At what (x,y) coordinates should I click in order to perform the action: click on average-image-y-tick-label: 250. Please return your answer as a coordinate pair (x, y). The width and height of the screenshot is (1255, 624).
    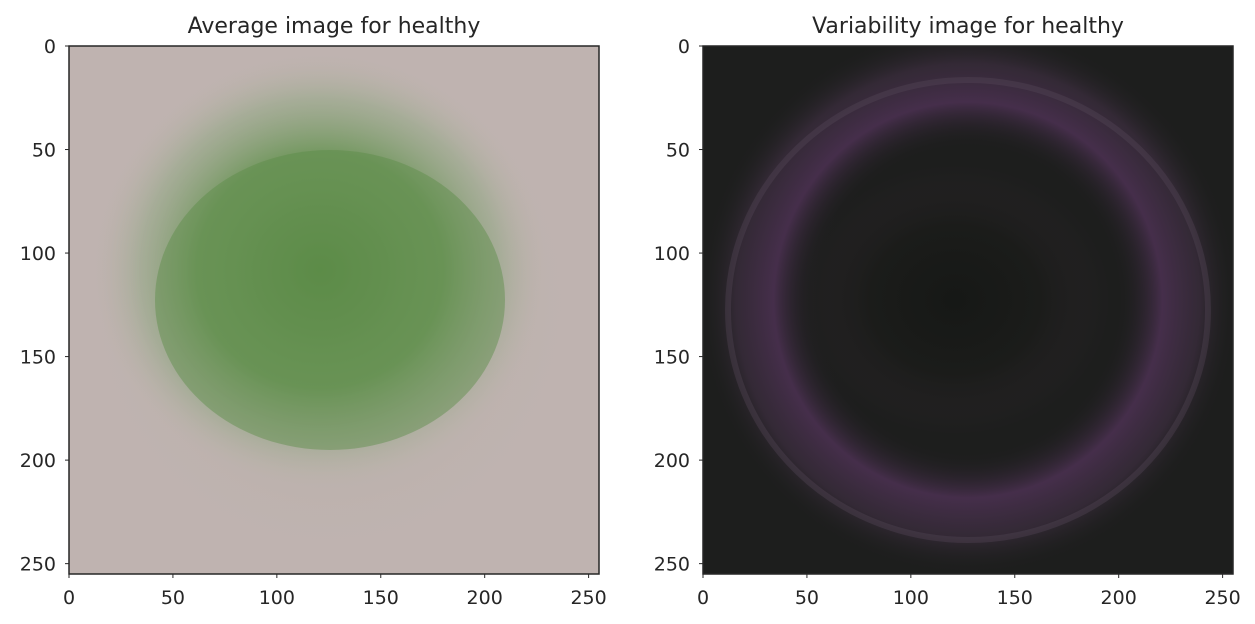
    Looking at the image, I should click on (38, 565).